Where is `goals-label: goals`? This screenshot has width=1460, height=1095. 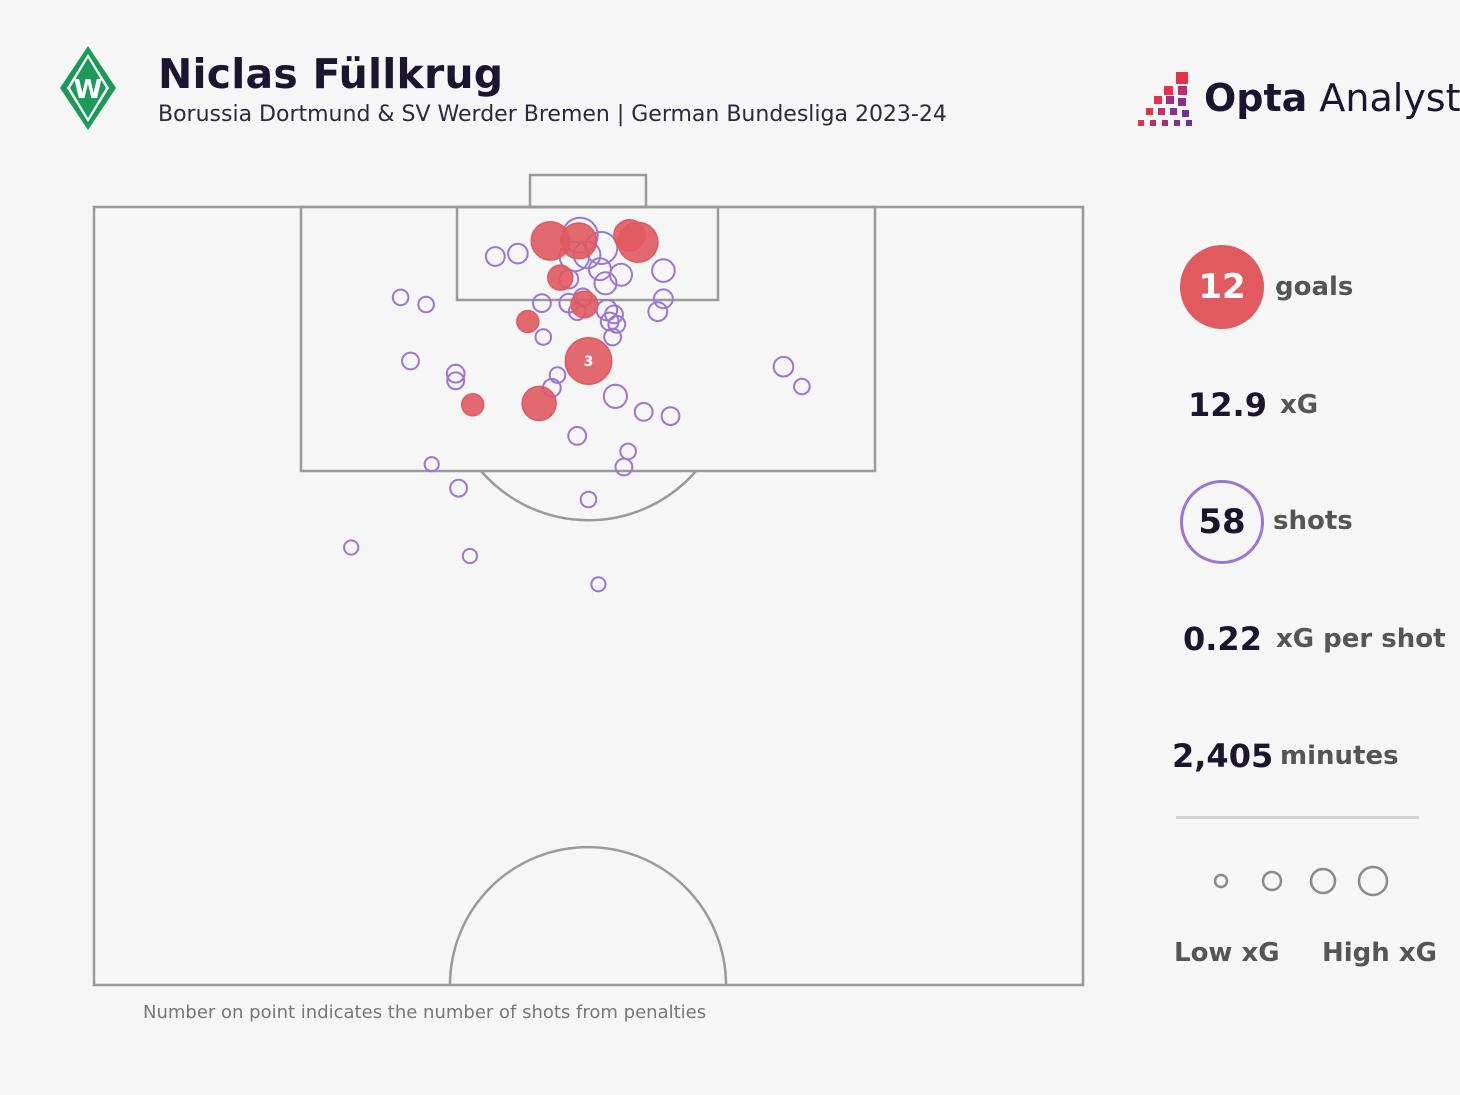 goals-label: goals is located at coordinates (1314, 287).